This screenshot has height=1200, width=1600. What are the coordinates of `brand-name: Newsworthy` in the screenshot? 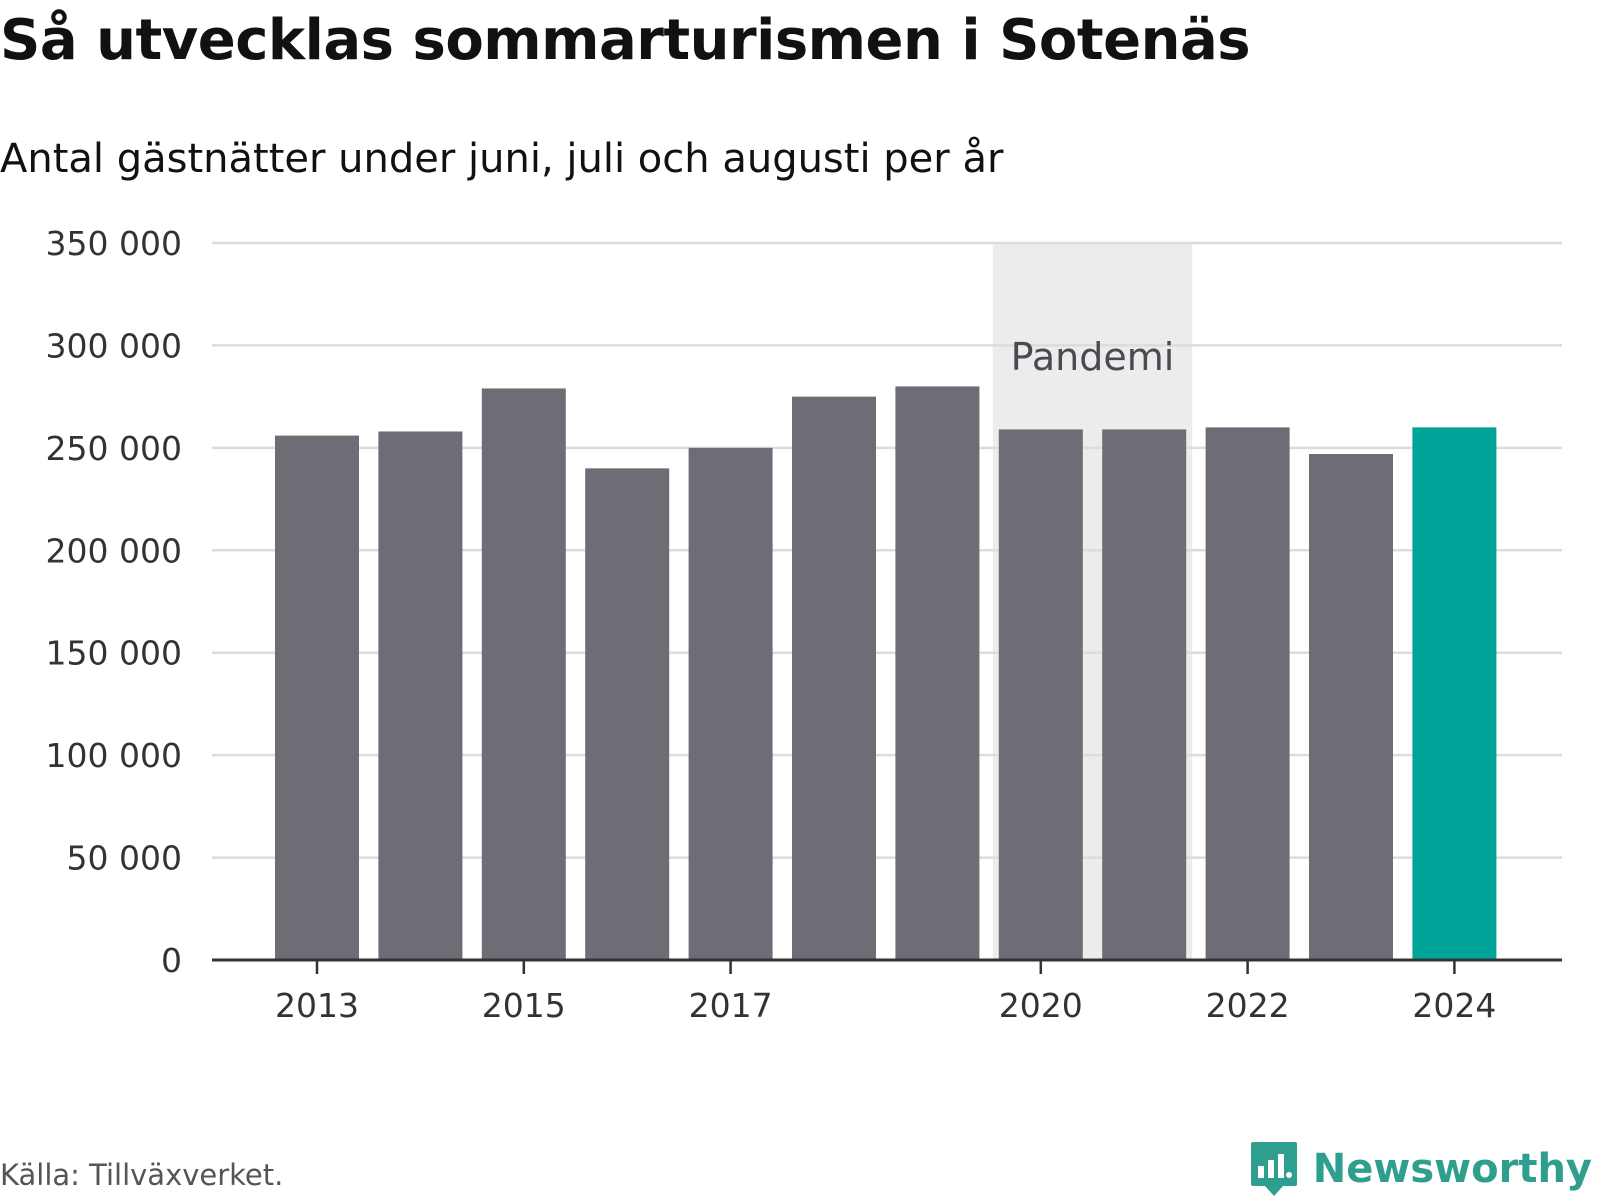 It's located at (1452, 1169).